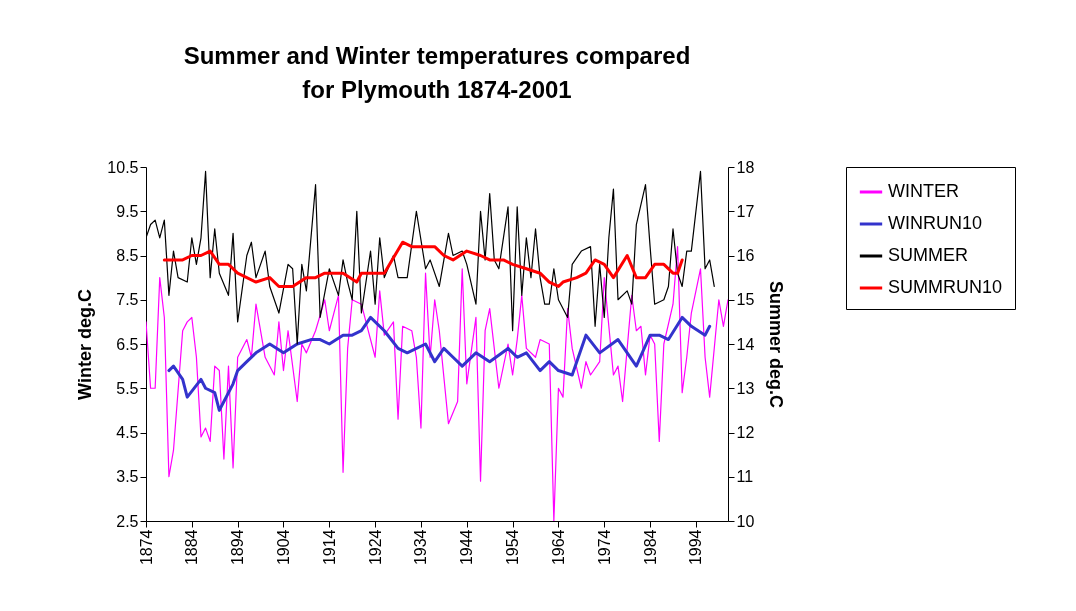  I want to click on y-tick-label: 3.5, so click(127, 477).